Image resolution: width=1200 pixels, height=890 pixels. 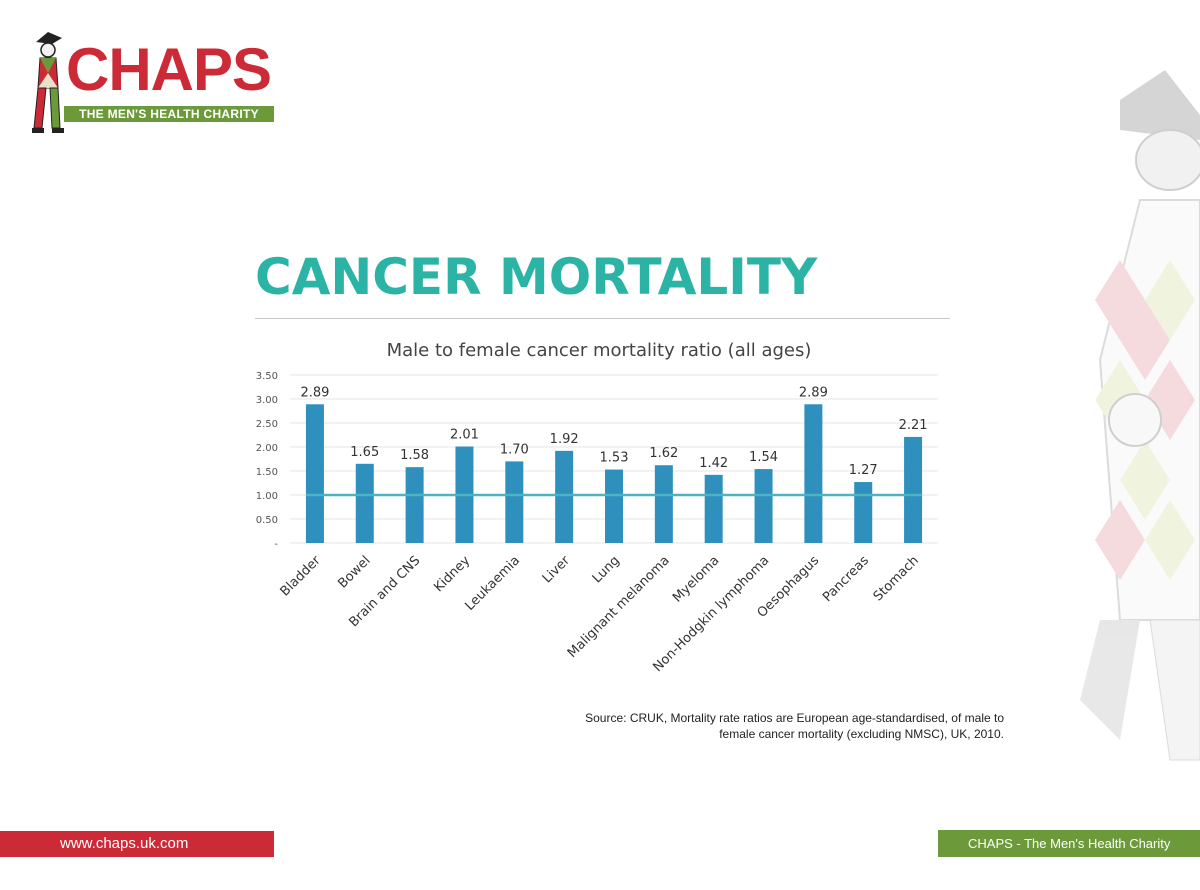 I want to click on y-tick-label: 2.50, so click(x=267, y=424).